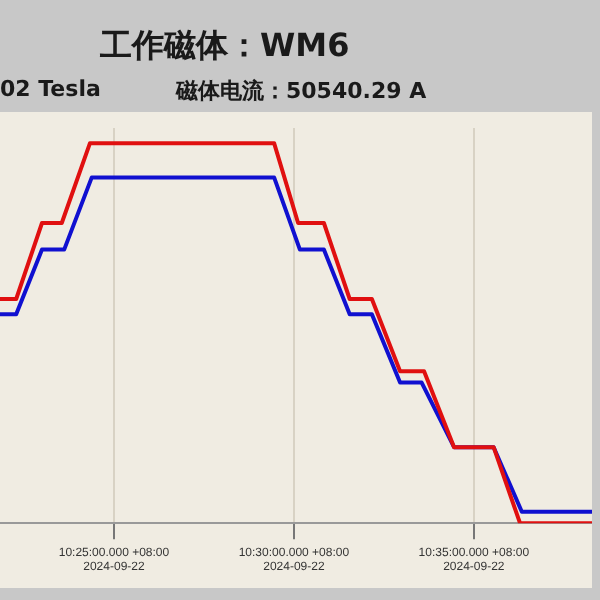  What do you see at coordinates (50, 89) in the screenshot?
I see `text: 02 Tesla` at bounding box center [50, 89].